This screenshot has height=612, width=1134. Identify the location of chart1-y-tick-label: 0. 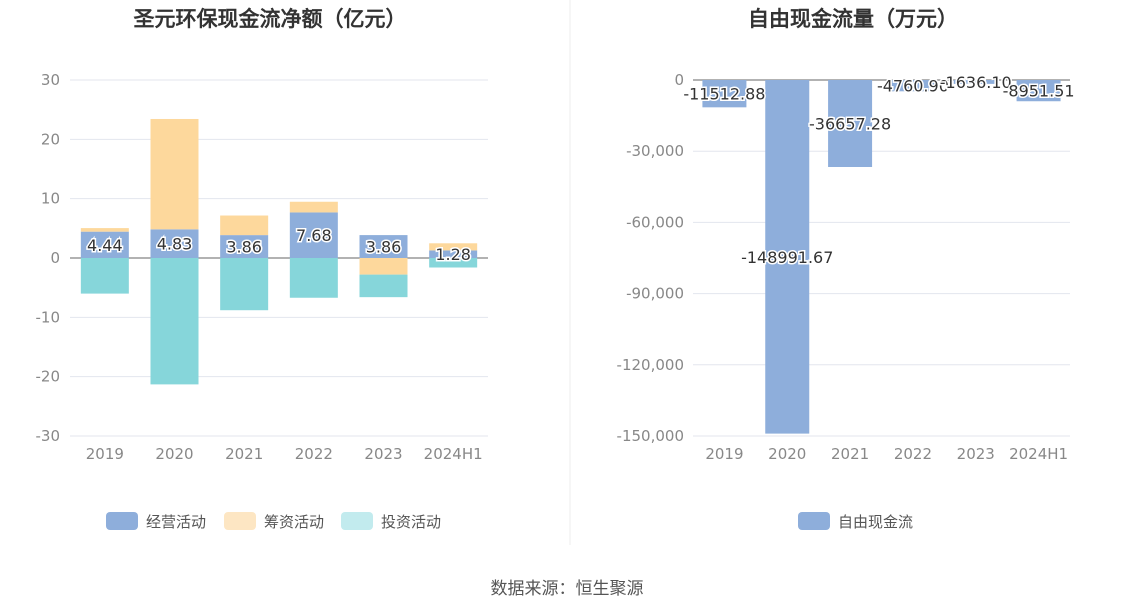
(55, 258).